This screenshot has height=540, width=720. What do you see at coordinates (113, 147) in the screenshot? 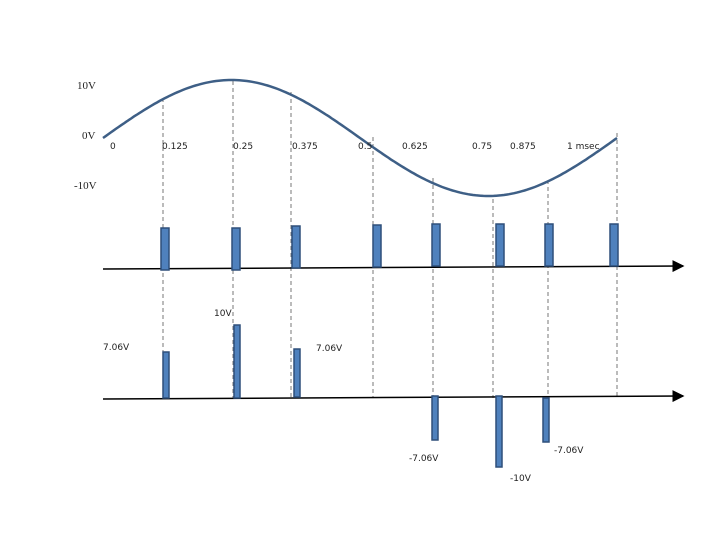
I see `x-label: 0` at bounding box center [113, 147].